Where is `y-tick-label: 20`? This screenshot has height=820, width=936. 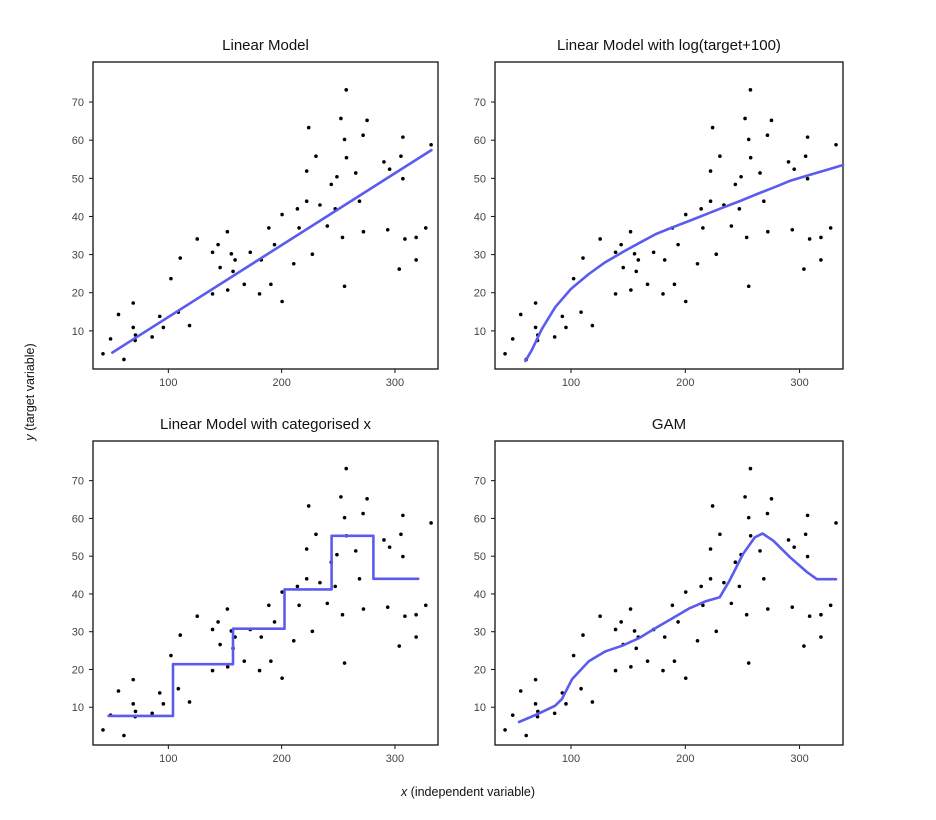 y-tick-label: 20 is located at coordinates (78, 670).